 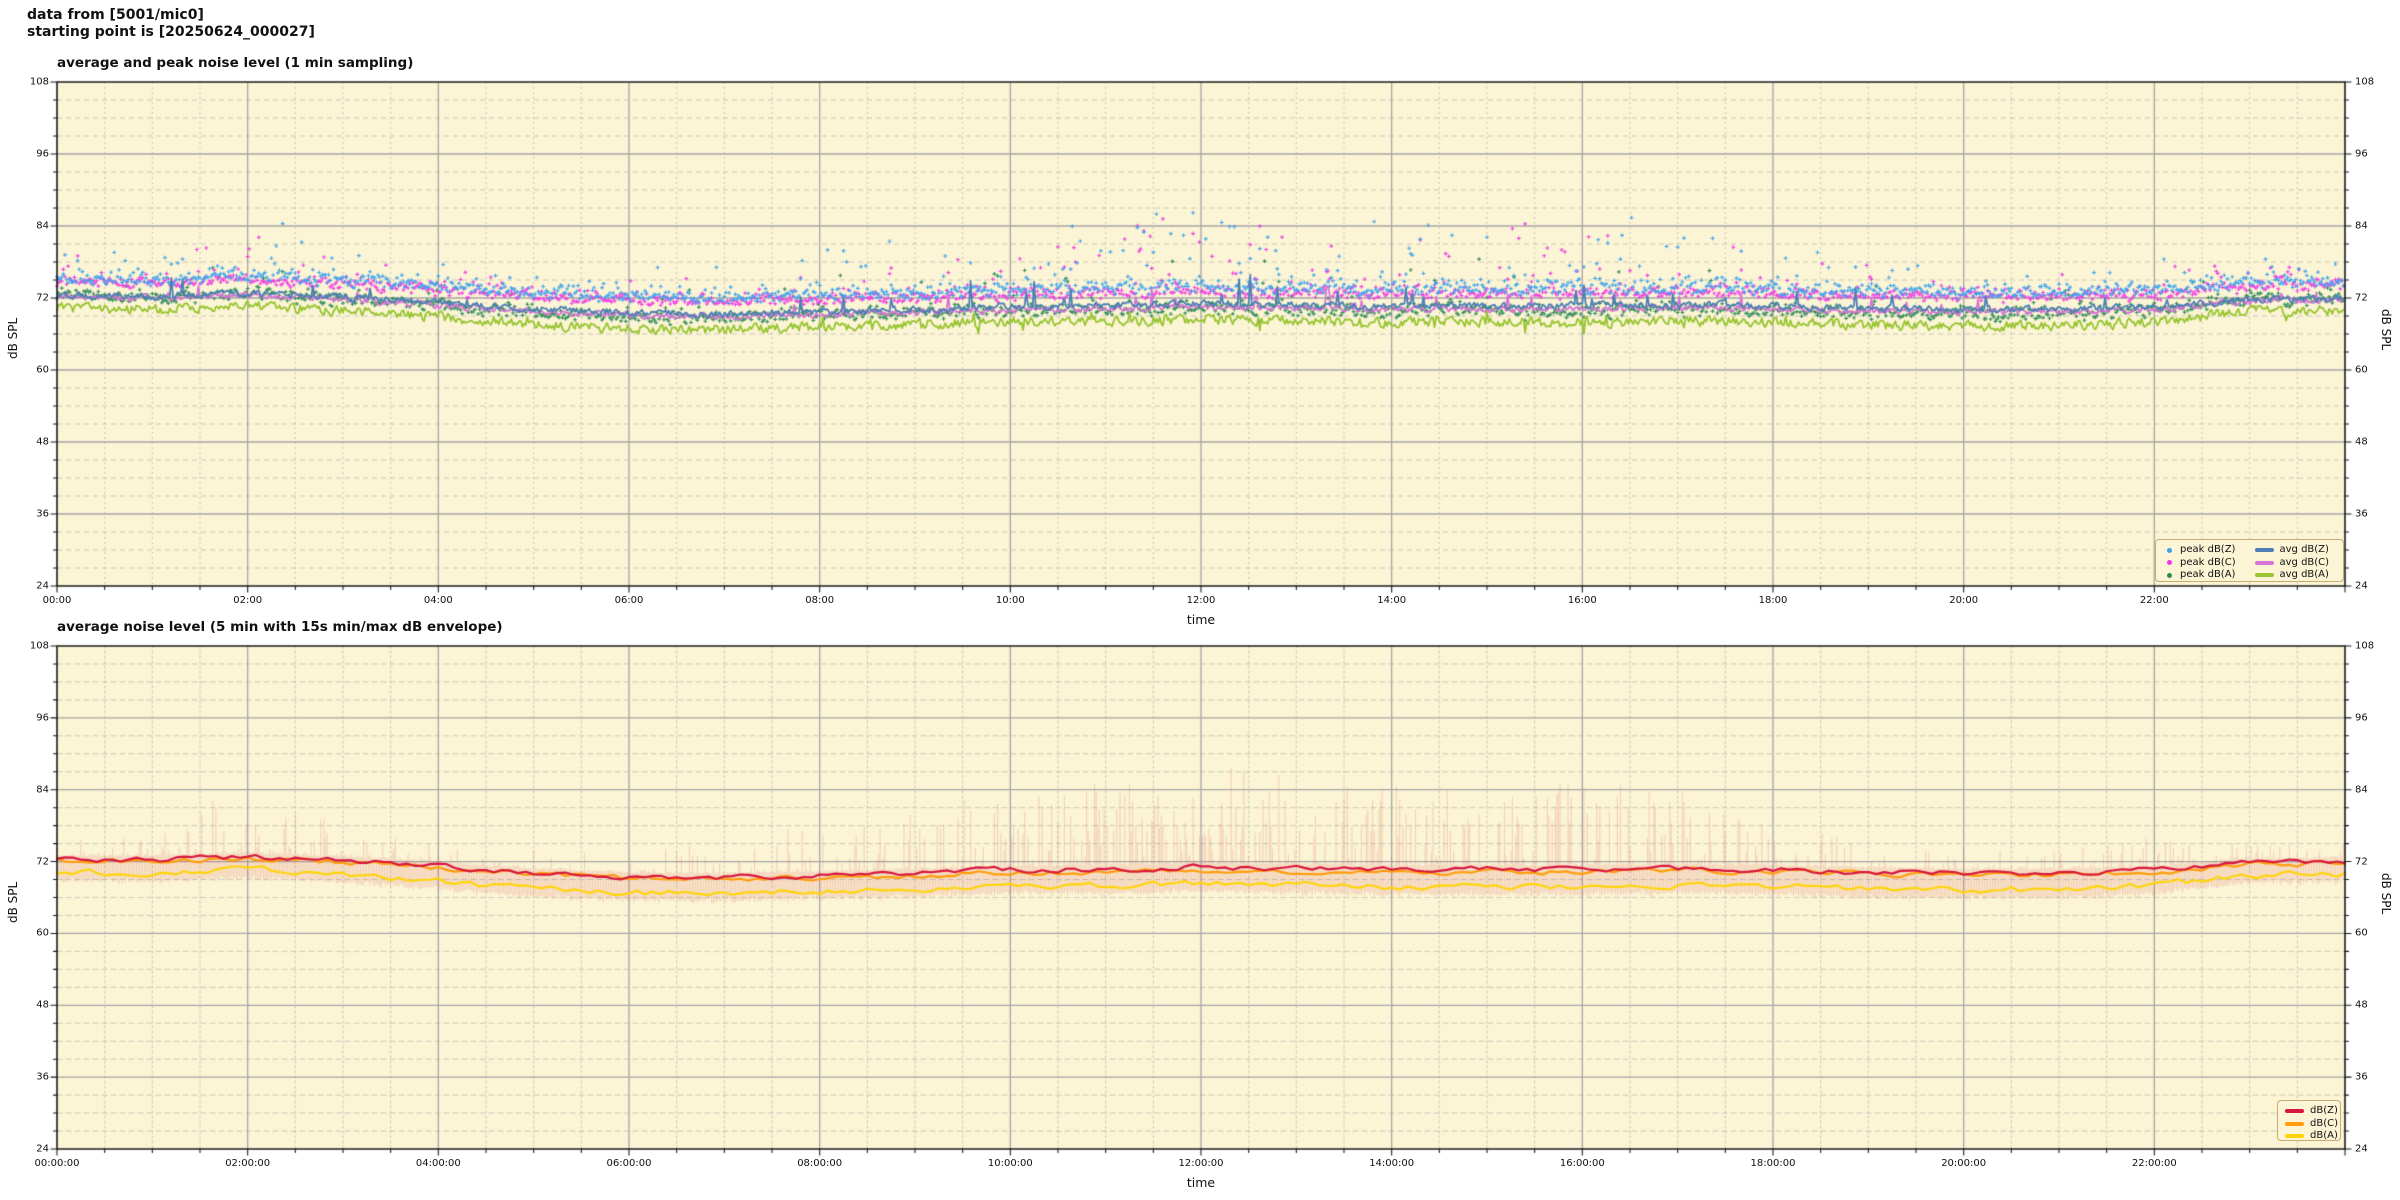 What do you see at coordinates (57, 1163) in the screenshot?
I see `x-tick-label: 00:00:00` at bounding box center [57, 1163].